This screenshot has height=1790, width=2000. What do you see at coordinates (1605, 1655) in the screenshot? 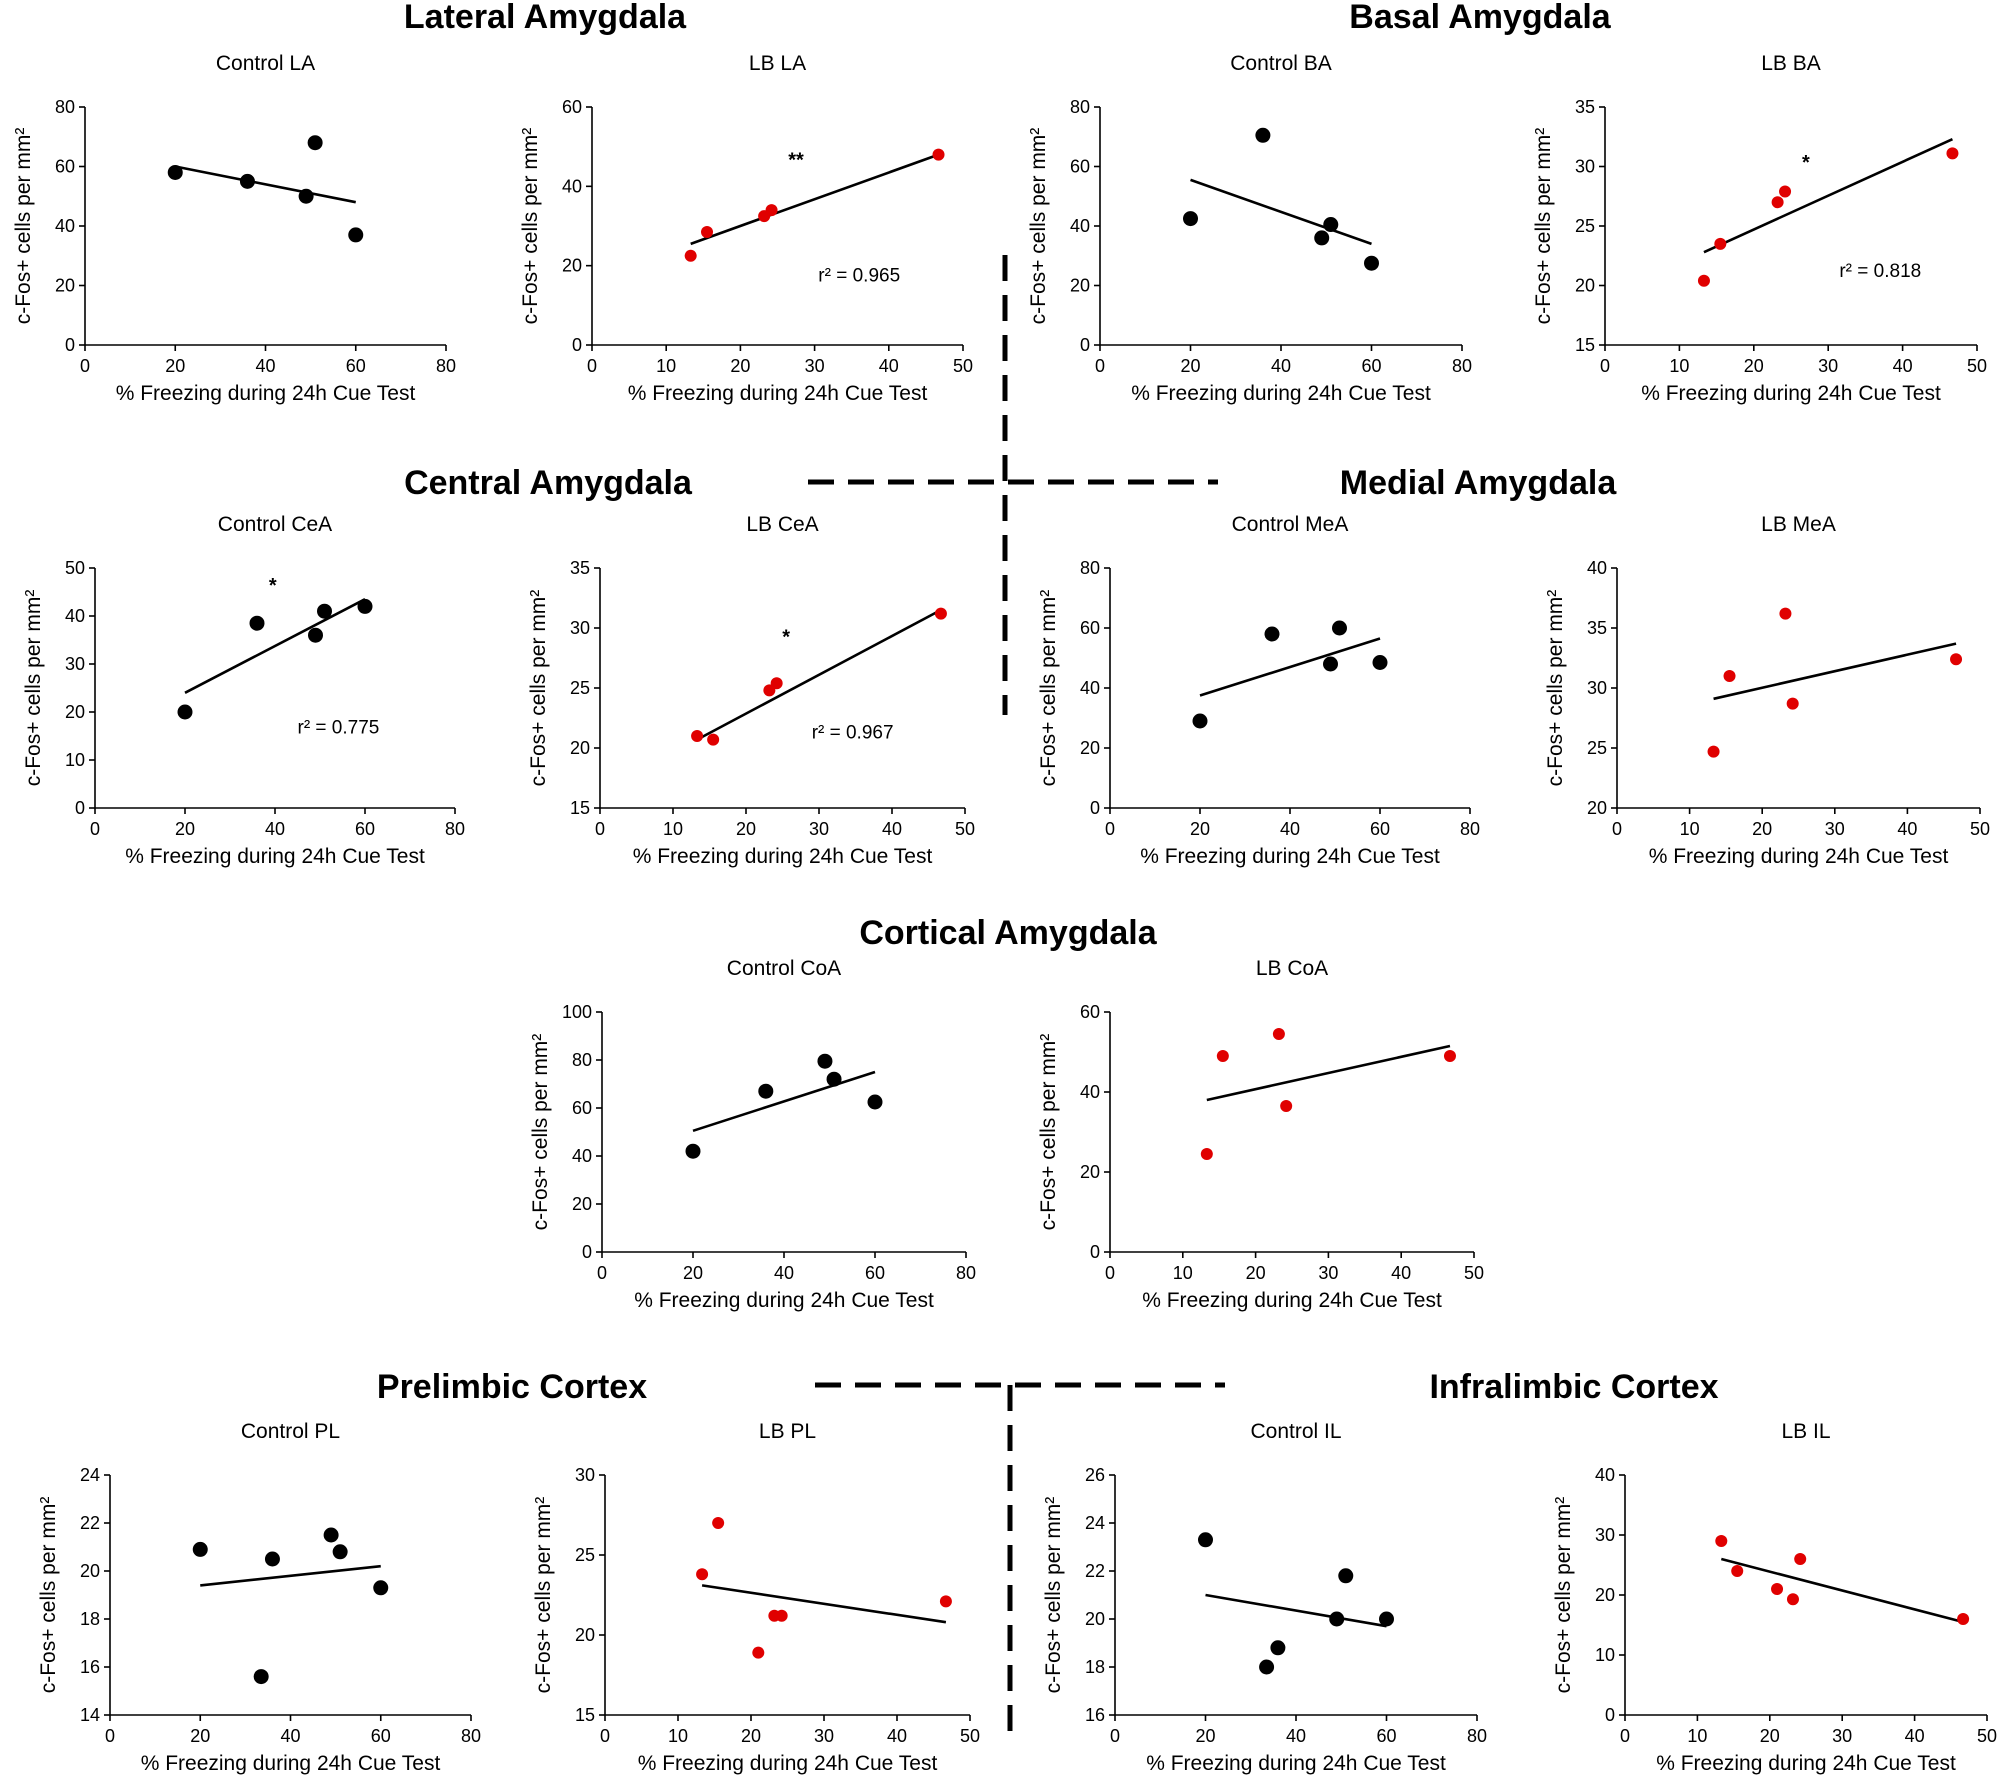
I see `y-tick-label: 10` at bounding box center [1605, 1655].